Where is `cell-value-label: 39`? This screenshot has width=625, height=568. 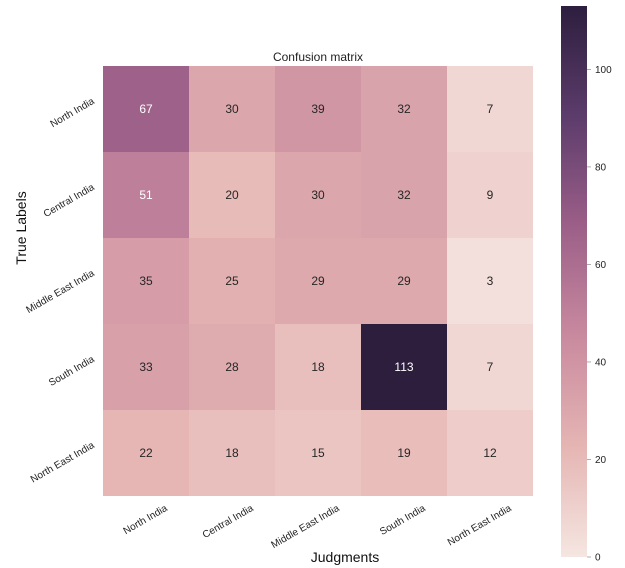
cell-value-label: 39 is located at coordinates (318, 109).